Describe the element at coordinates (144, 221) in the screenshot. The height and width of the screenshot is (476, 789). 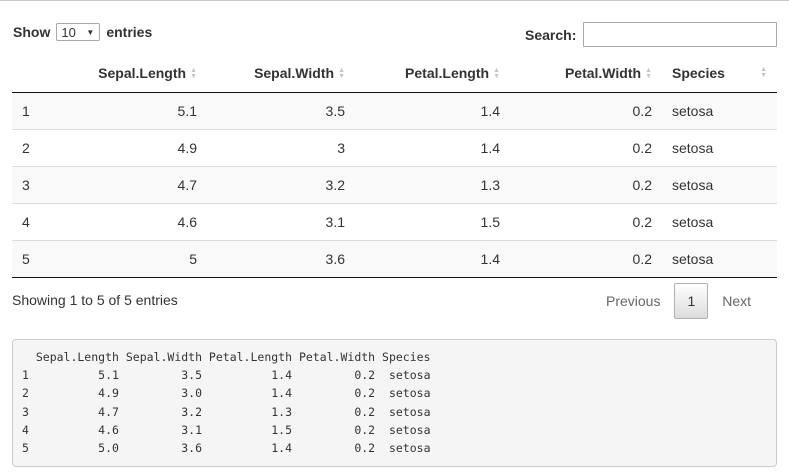
I see `cell-sepal-length: 4.6` at that location.